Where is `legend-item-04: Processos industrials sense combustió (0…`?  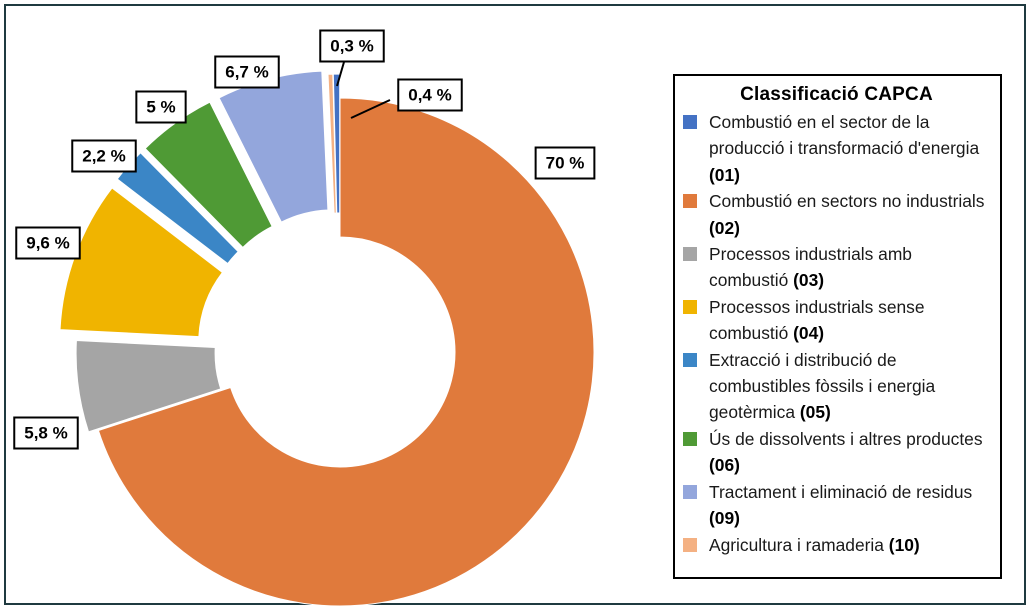 legend-item-04: Processos industrials sense combustió (0… is located at coordinates (836, 320).